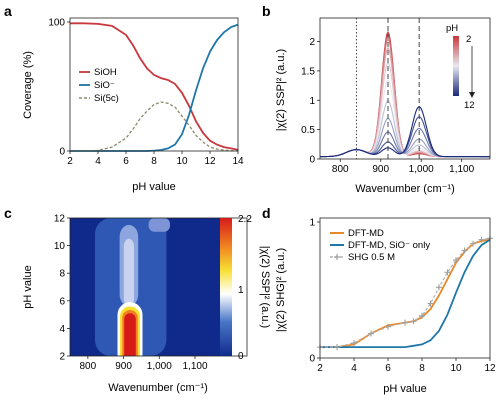  I want to click on panel-d-plot-area, so click(405, 293).